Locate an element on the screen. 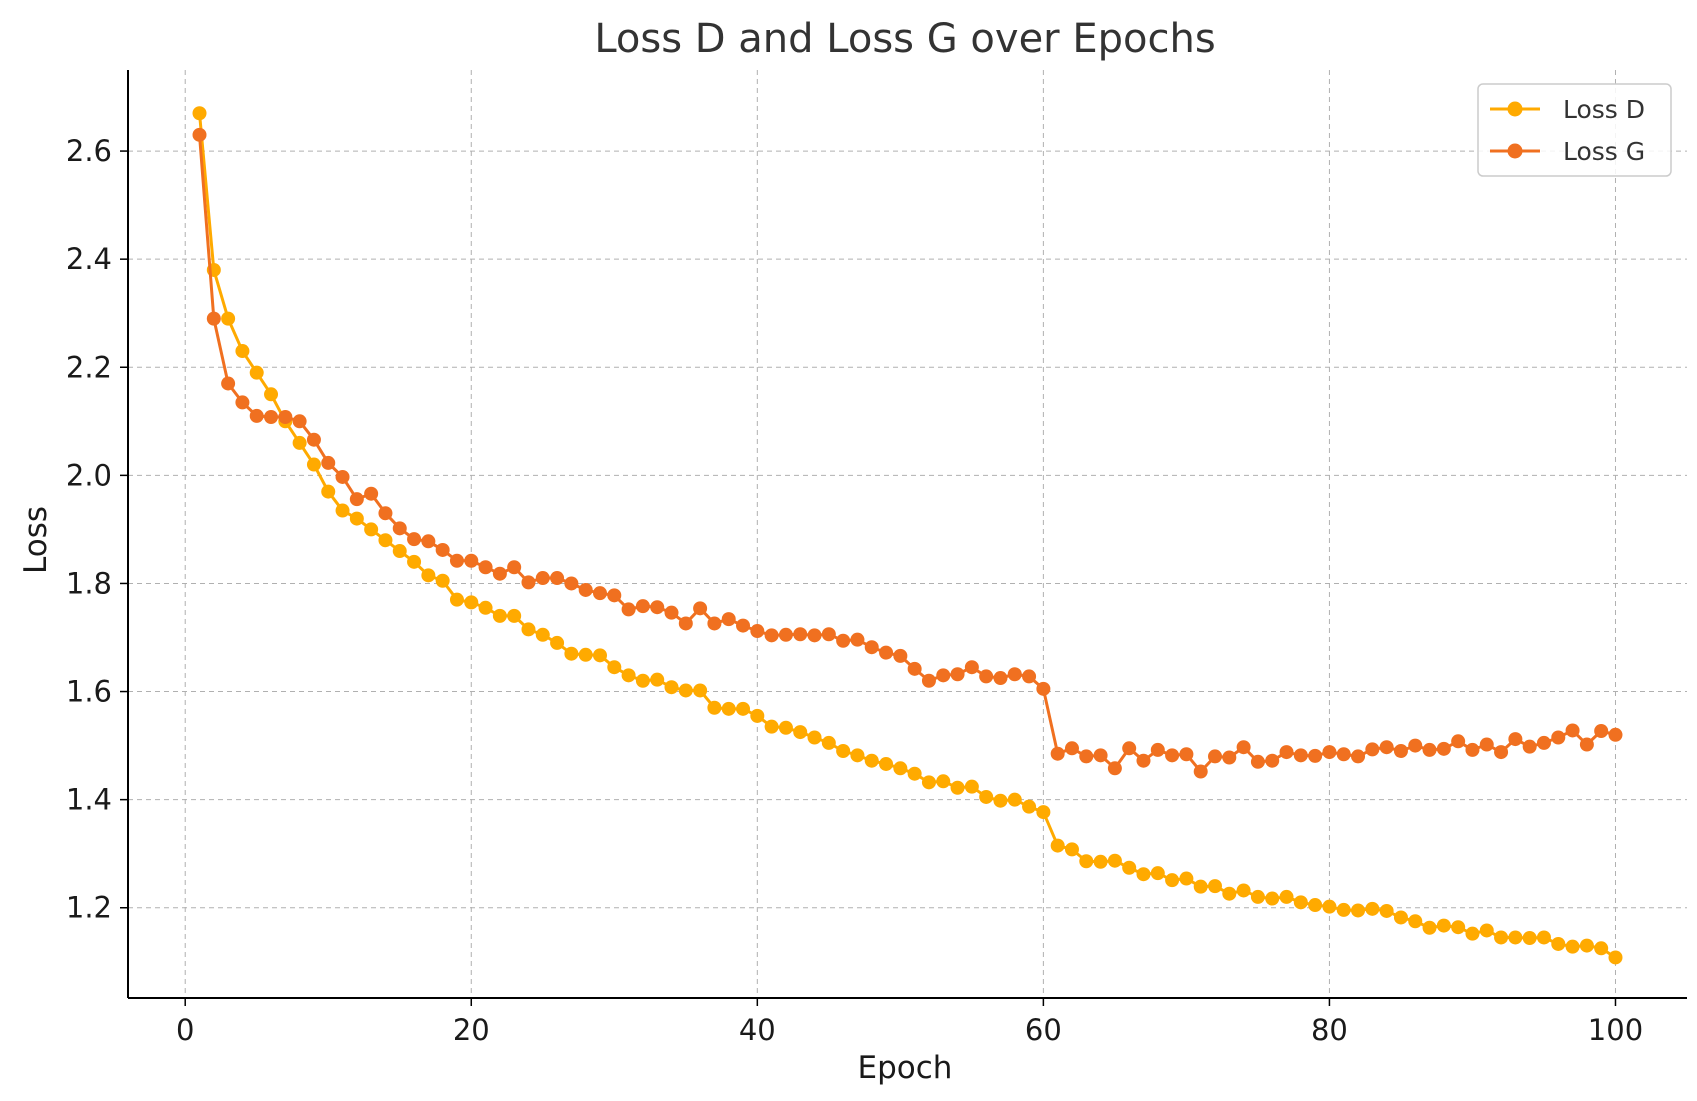 The image size is (1697, 1101). legend-marker-loss-d is located at coordinates (1515, 109).